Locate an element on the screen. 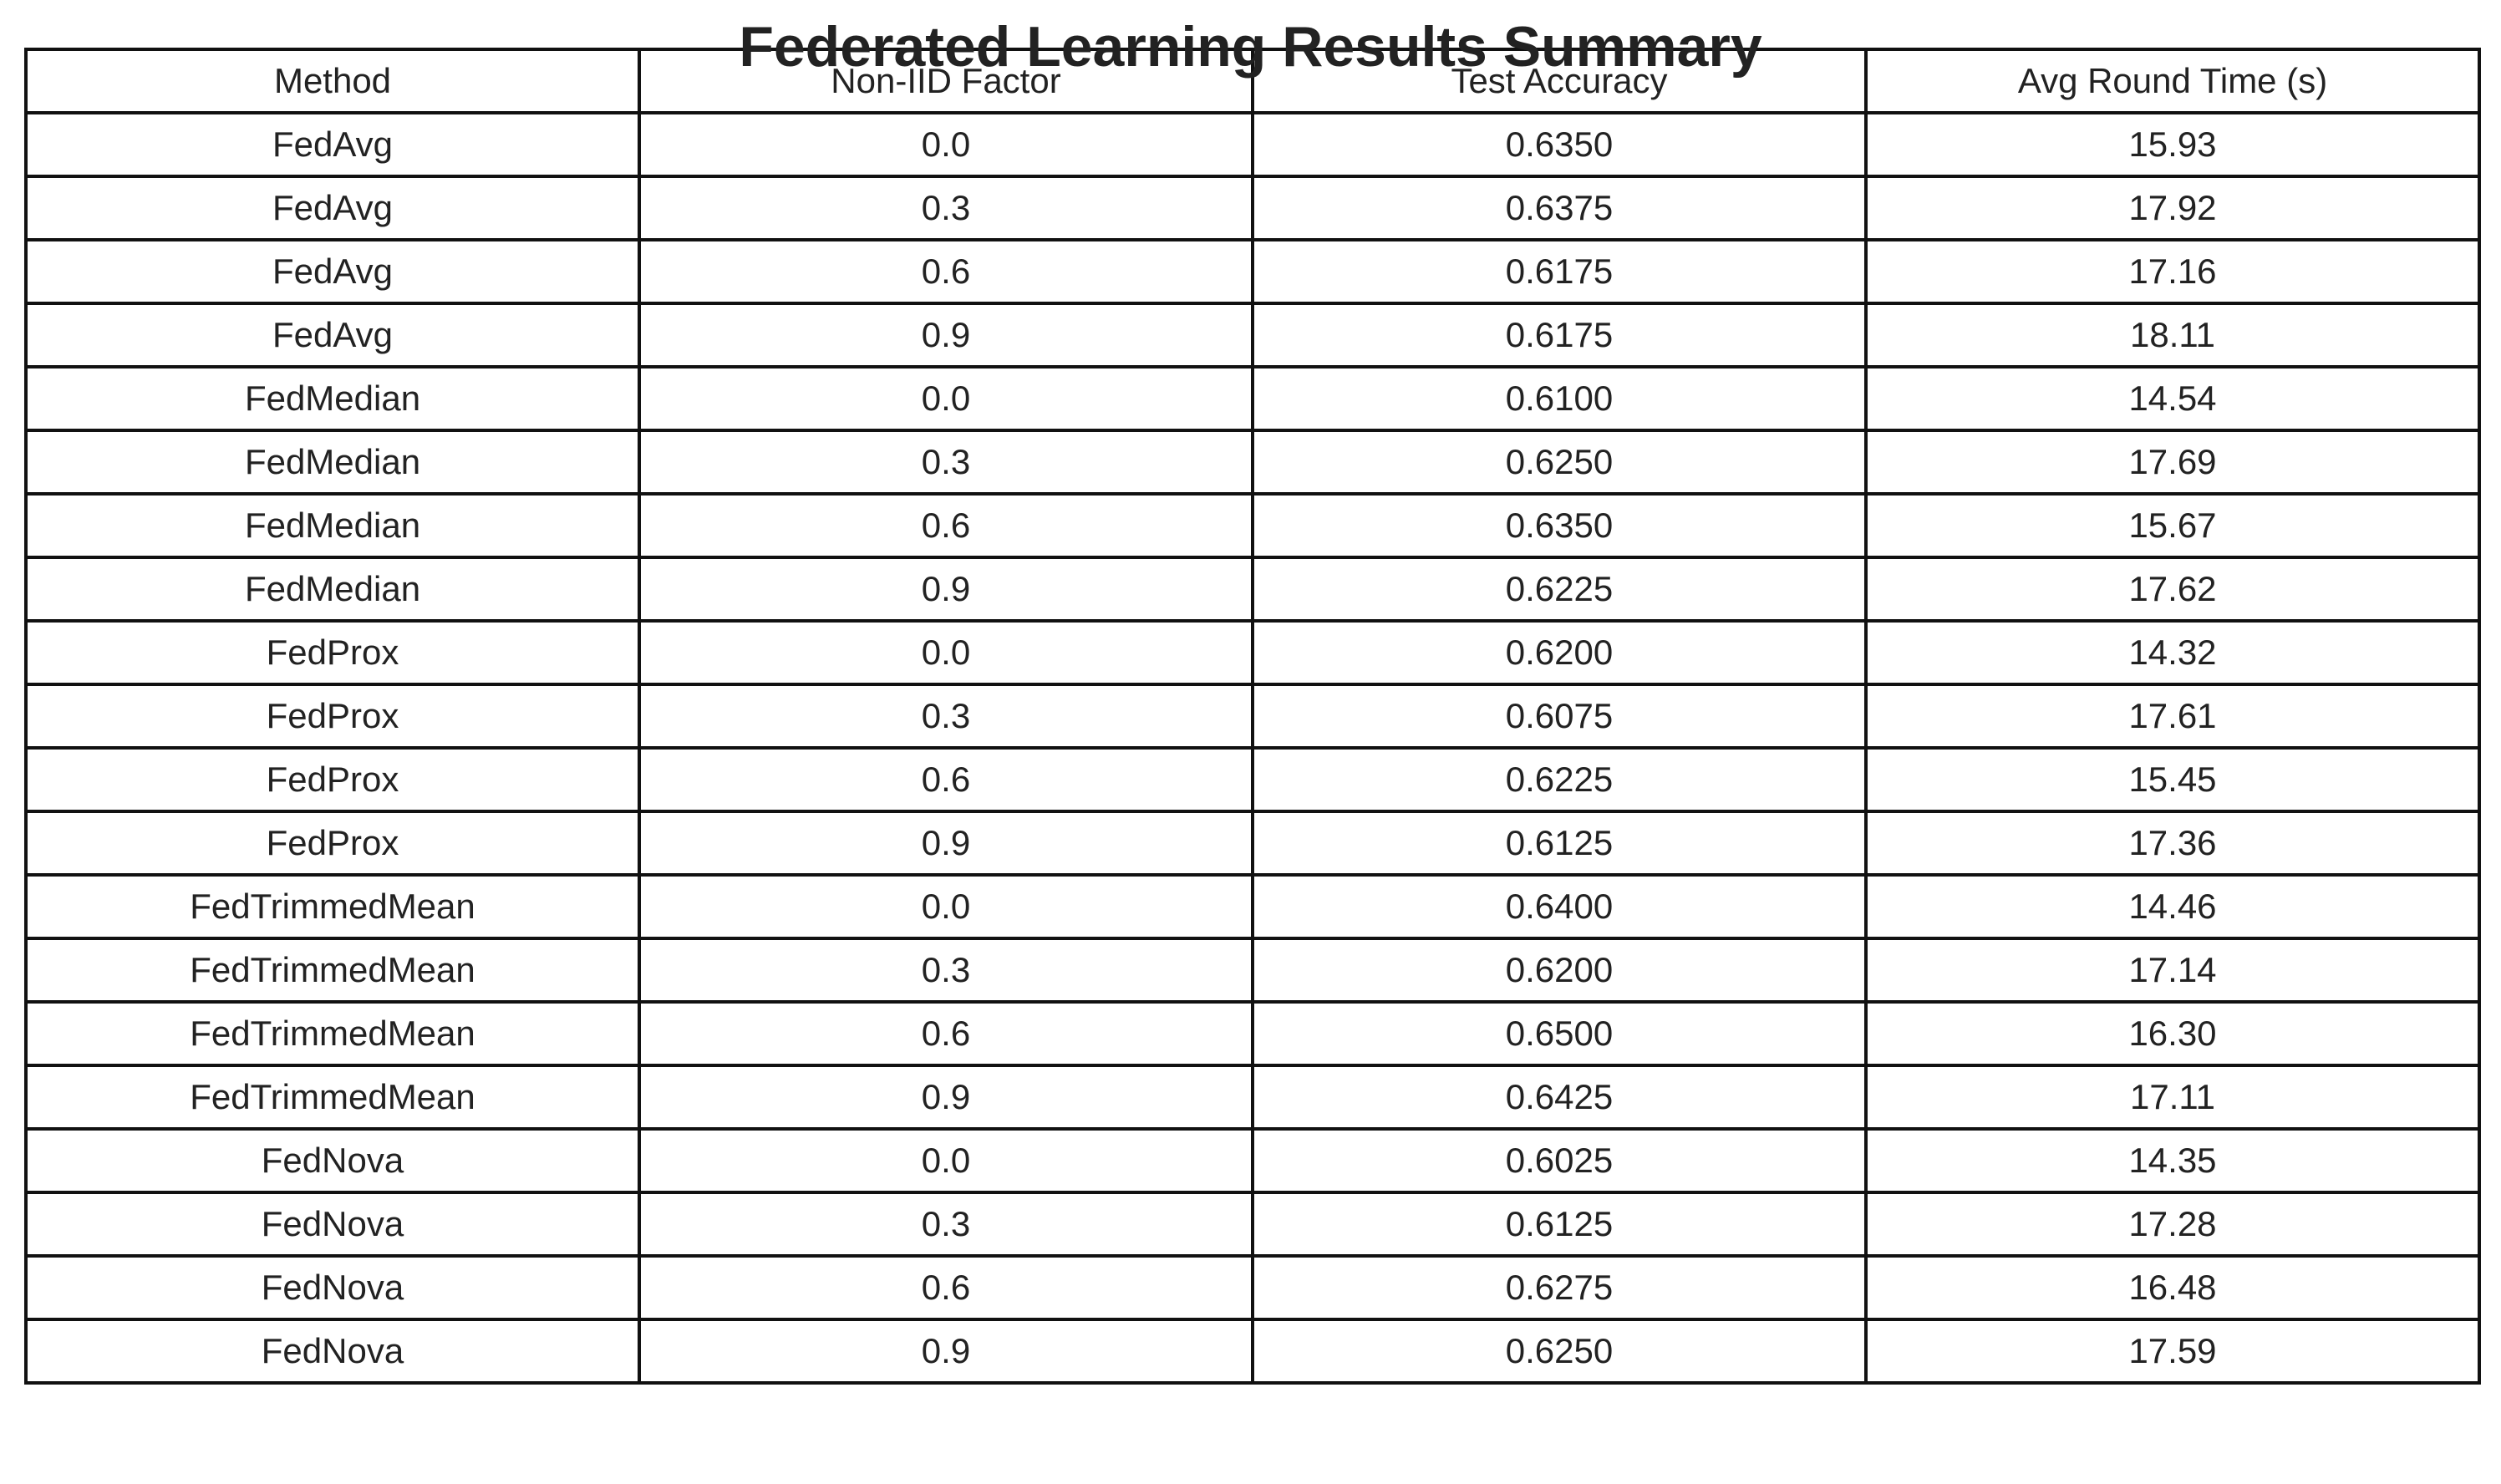  table-row: FedAvg 0.9 0.6175 18.11 is located at coordinates (1252, 335).